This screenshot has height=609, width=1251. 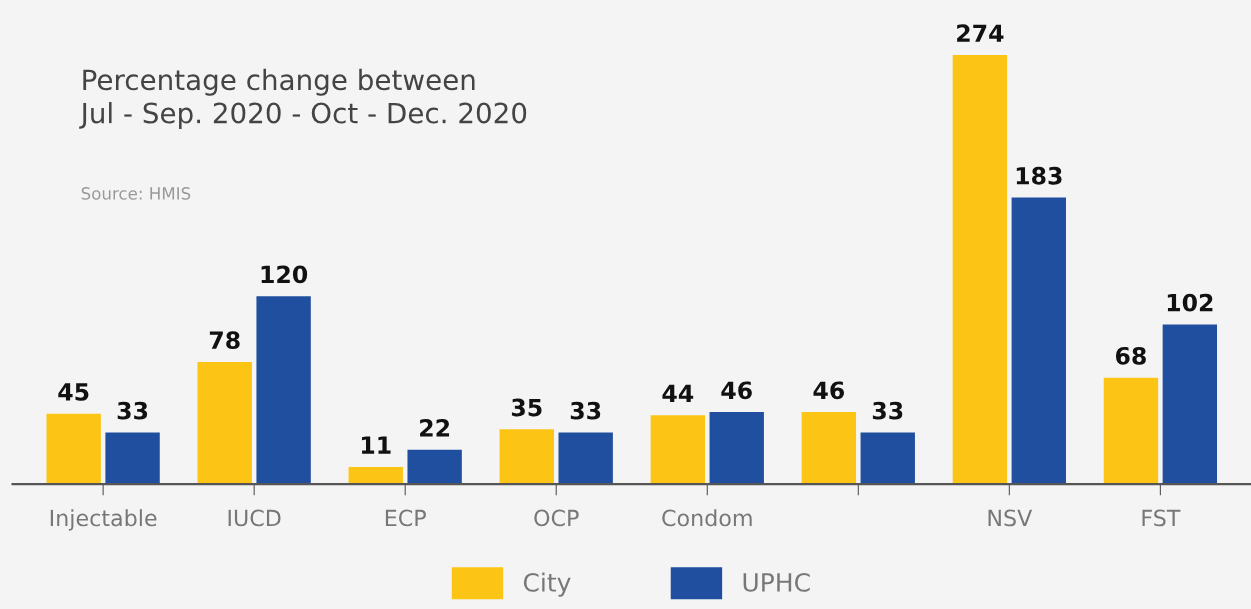 I want to click on data-label: 120, so click(x=284, y=274).